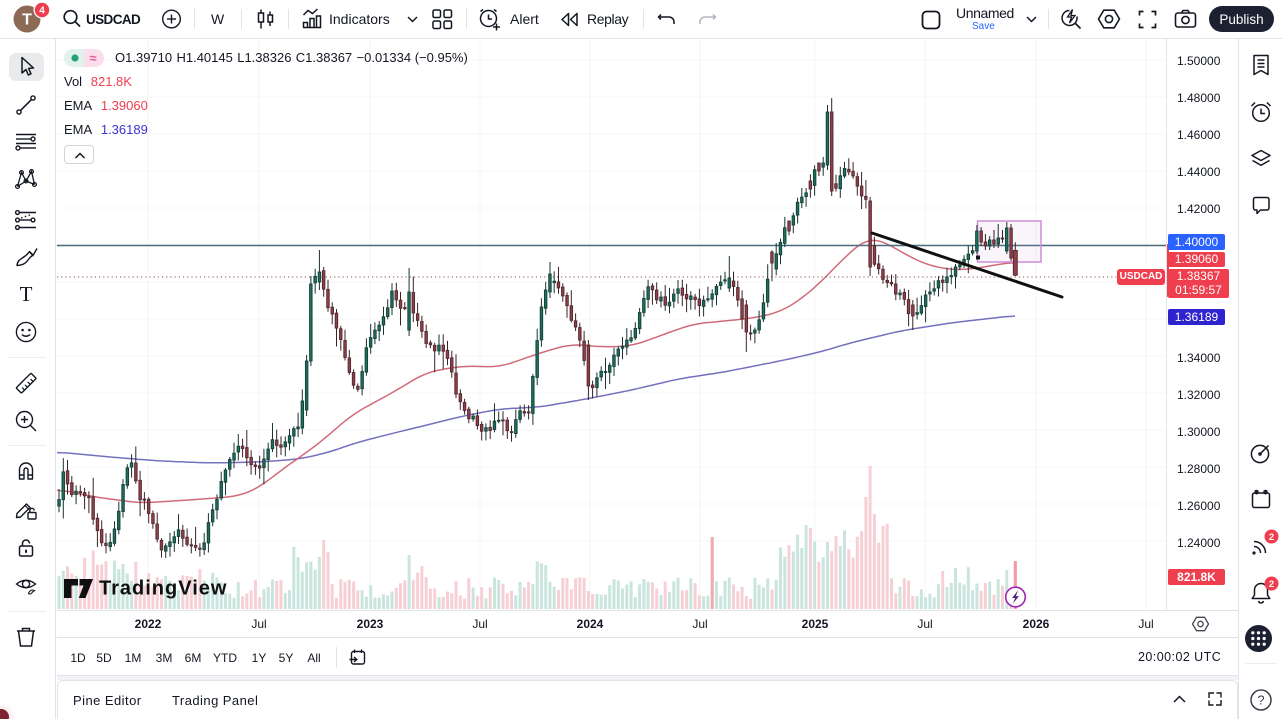  I want to click on svg-text: 4, so click(42, 11).